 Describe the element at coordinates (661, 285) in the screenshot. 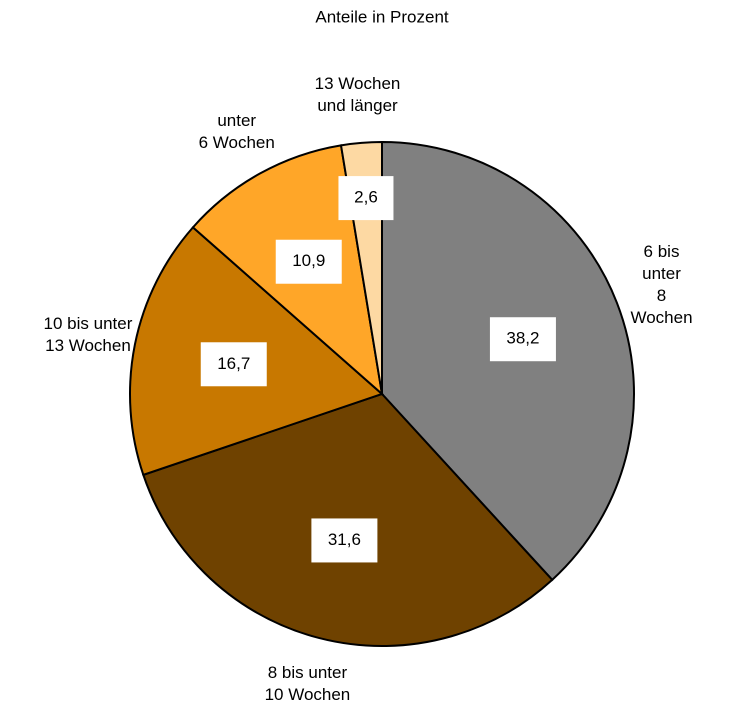

I see `category-label: 6 bis unter 8 Wochen` at that location.